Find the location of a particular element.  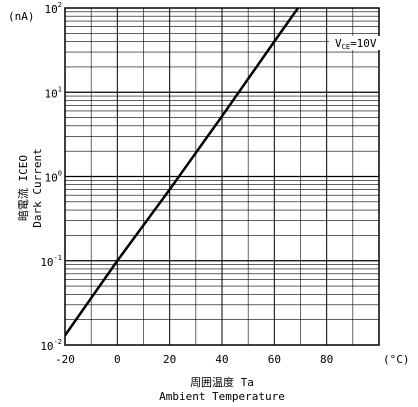

x-tick-label: 0 is located at coordinates (117, 359).